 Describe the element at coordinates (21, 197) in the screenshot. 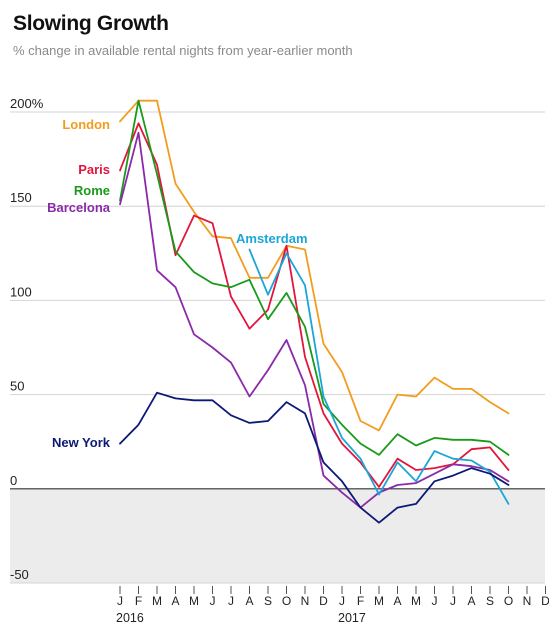

I see `y-tick-label-150: 150` at that location.